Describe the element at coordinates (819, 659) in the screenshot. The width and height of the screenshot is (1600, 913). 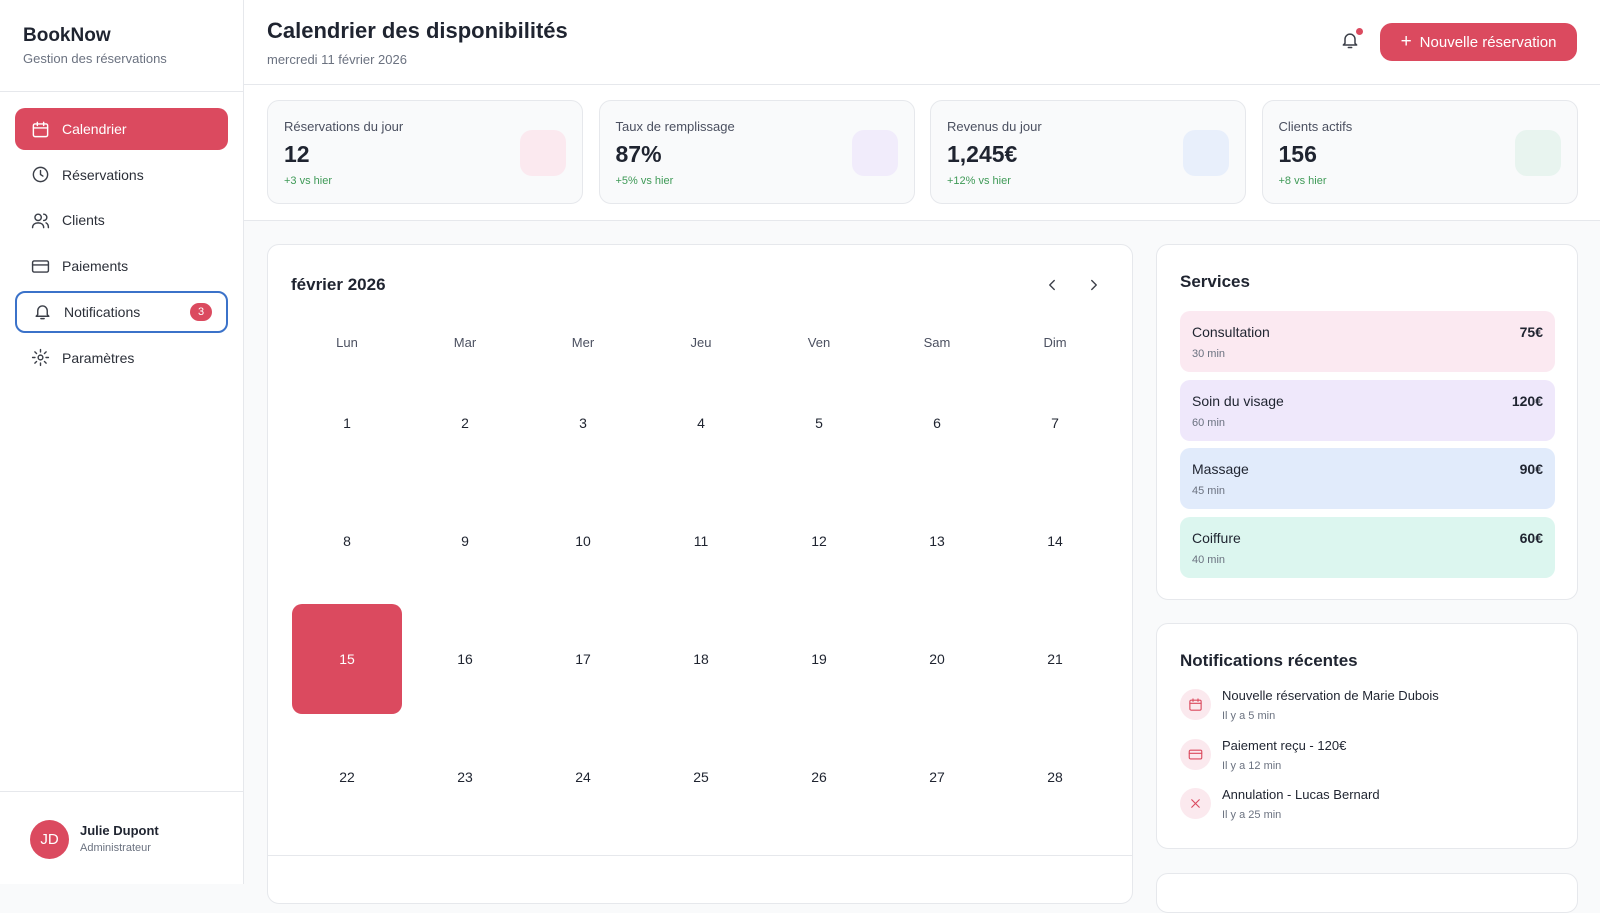
I see `calendar-day: 19` at that location.